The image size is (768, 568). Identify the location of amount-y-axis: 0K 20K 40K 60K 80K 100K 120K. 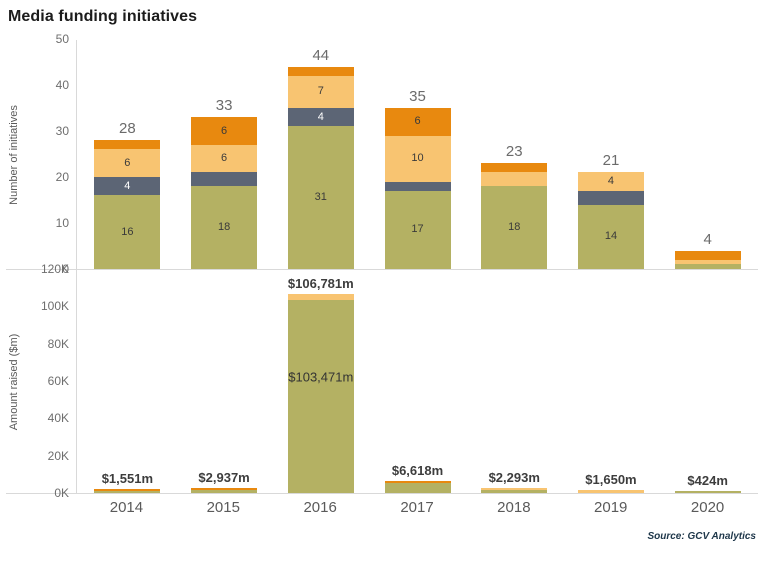
(51, 381).